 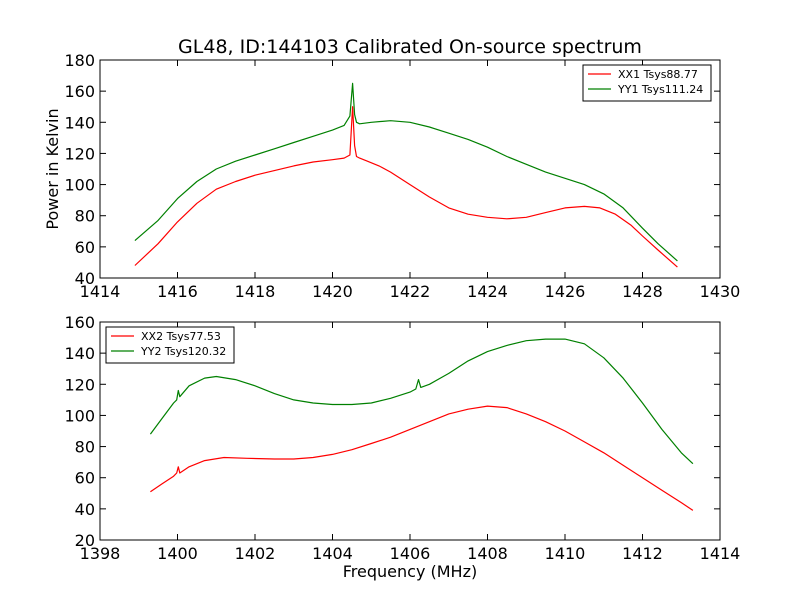 What do you see at coordinates (332, 291) in the screenshot?
I see `top-x-tick-label: 1420` at bounding box center [332, 291].